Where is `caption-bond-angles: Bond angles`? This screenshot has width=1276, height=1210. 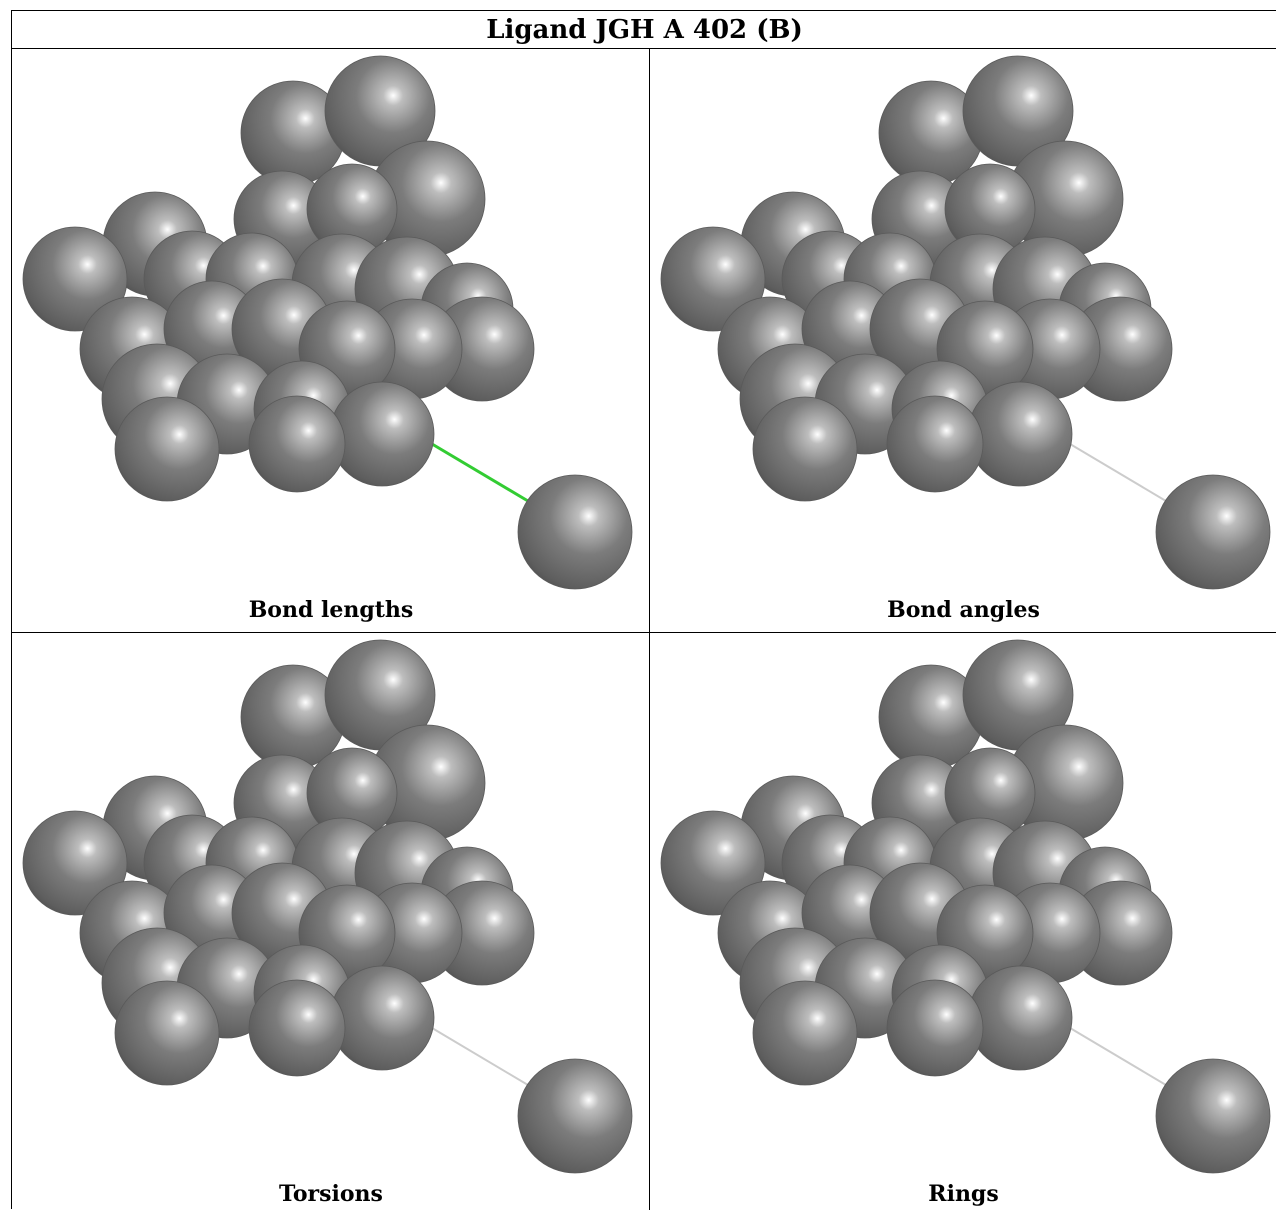 caption-bond-angles: Bond angles is located at coordinates (963, 610).